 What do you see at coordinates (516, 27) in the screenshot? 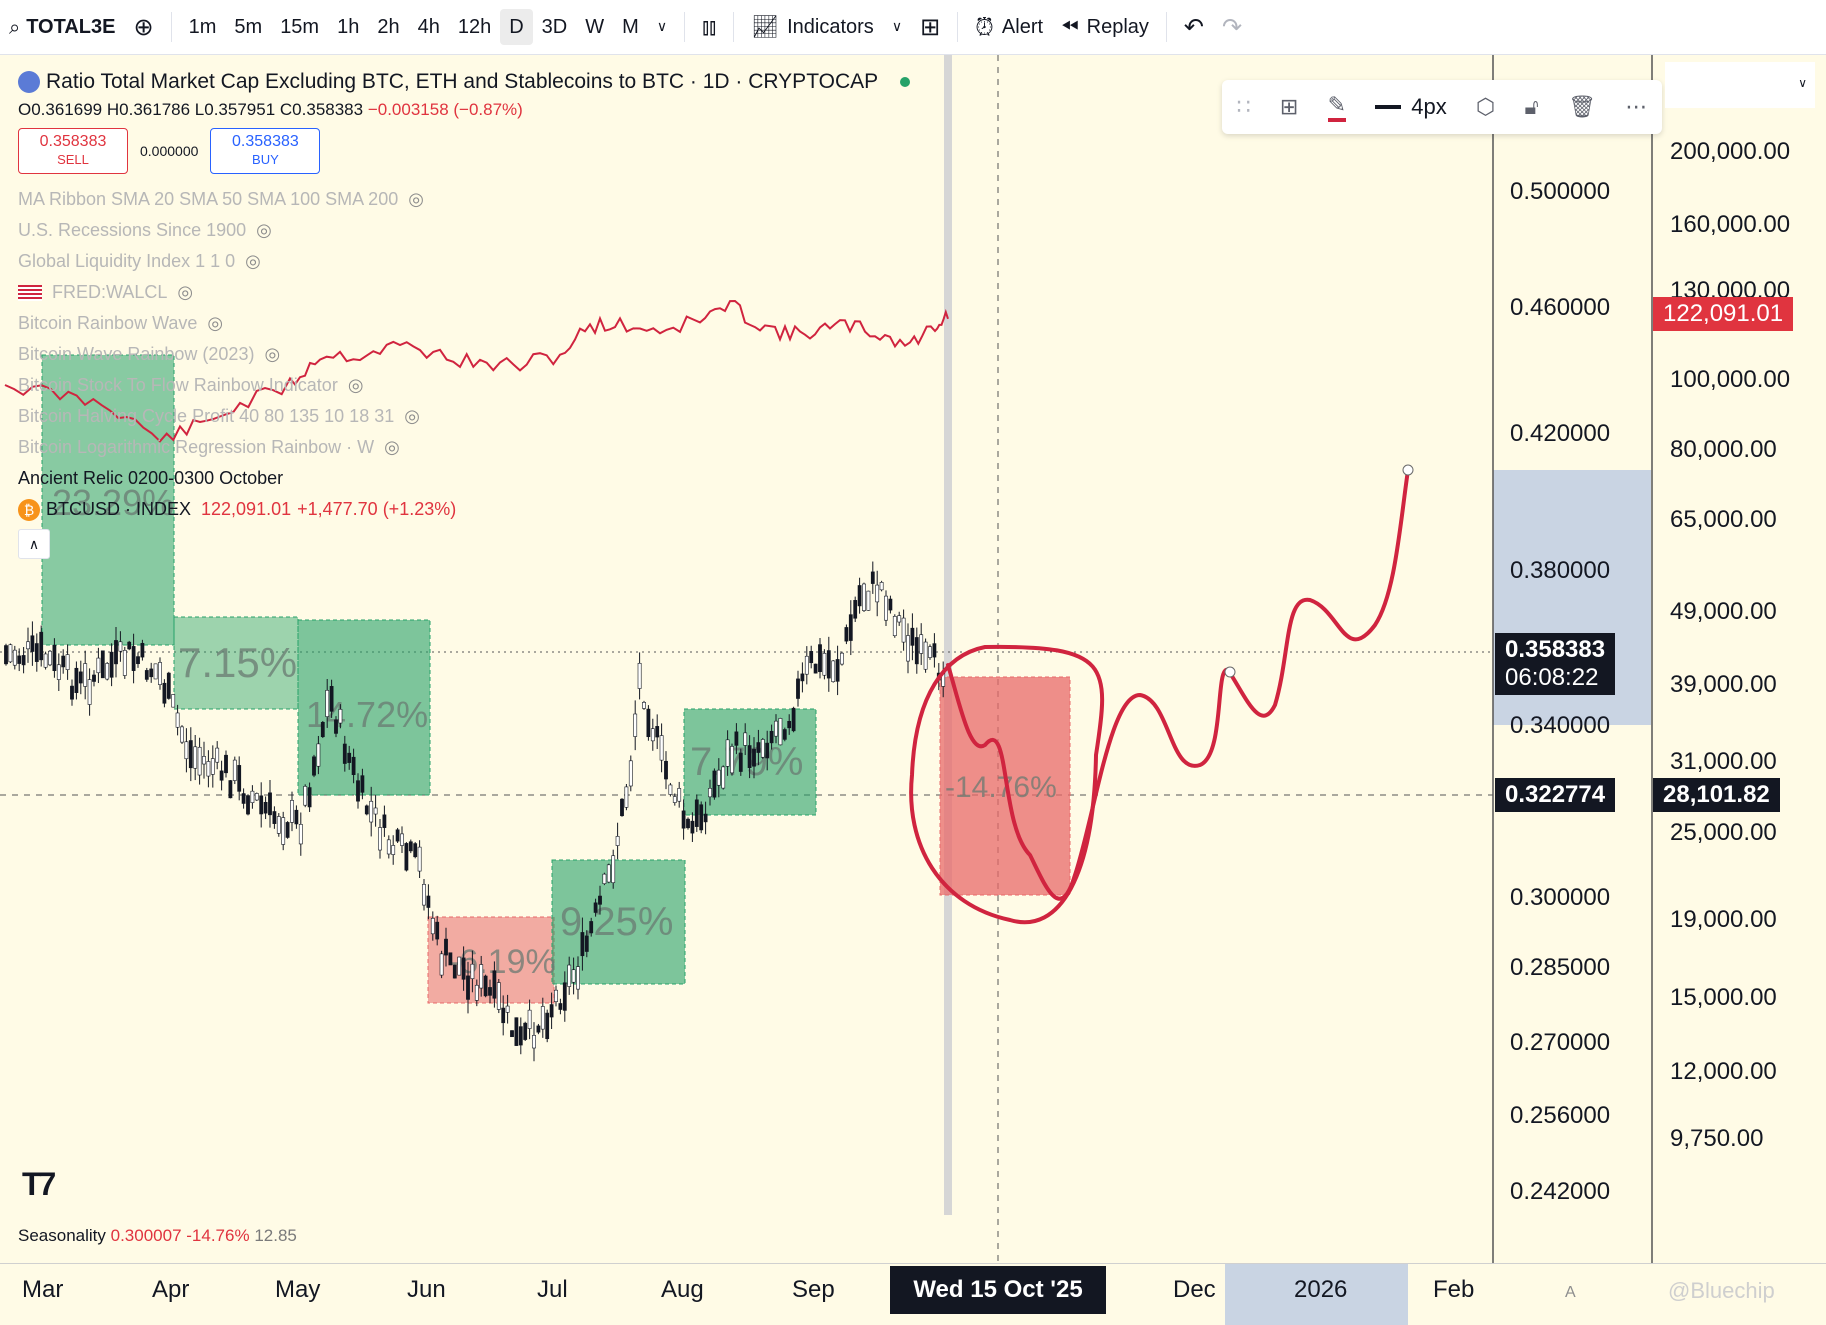
I see `interval-d: D` at bounding box center [516, 27].